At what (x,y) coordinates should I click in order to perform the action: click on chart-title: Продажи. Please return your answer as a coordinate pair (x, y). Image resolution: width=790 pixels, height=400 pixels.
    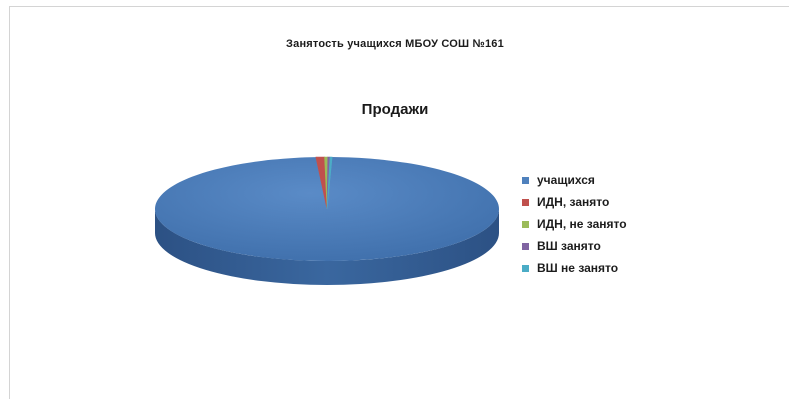
    Looking at the image, I should click on (395, 109).